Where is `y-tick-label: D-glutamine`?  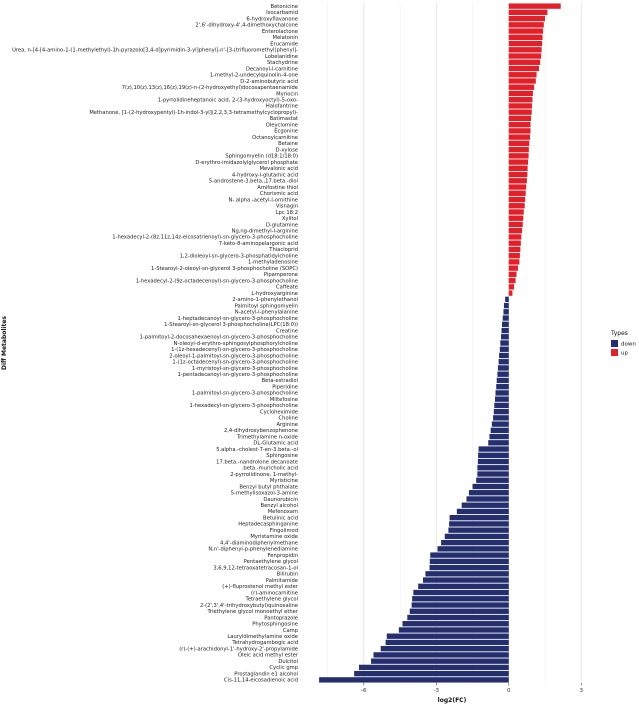 y-tick-label: D-glutamine is located at coordinates (282, 225).